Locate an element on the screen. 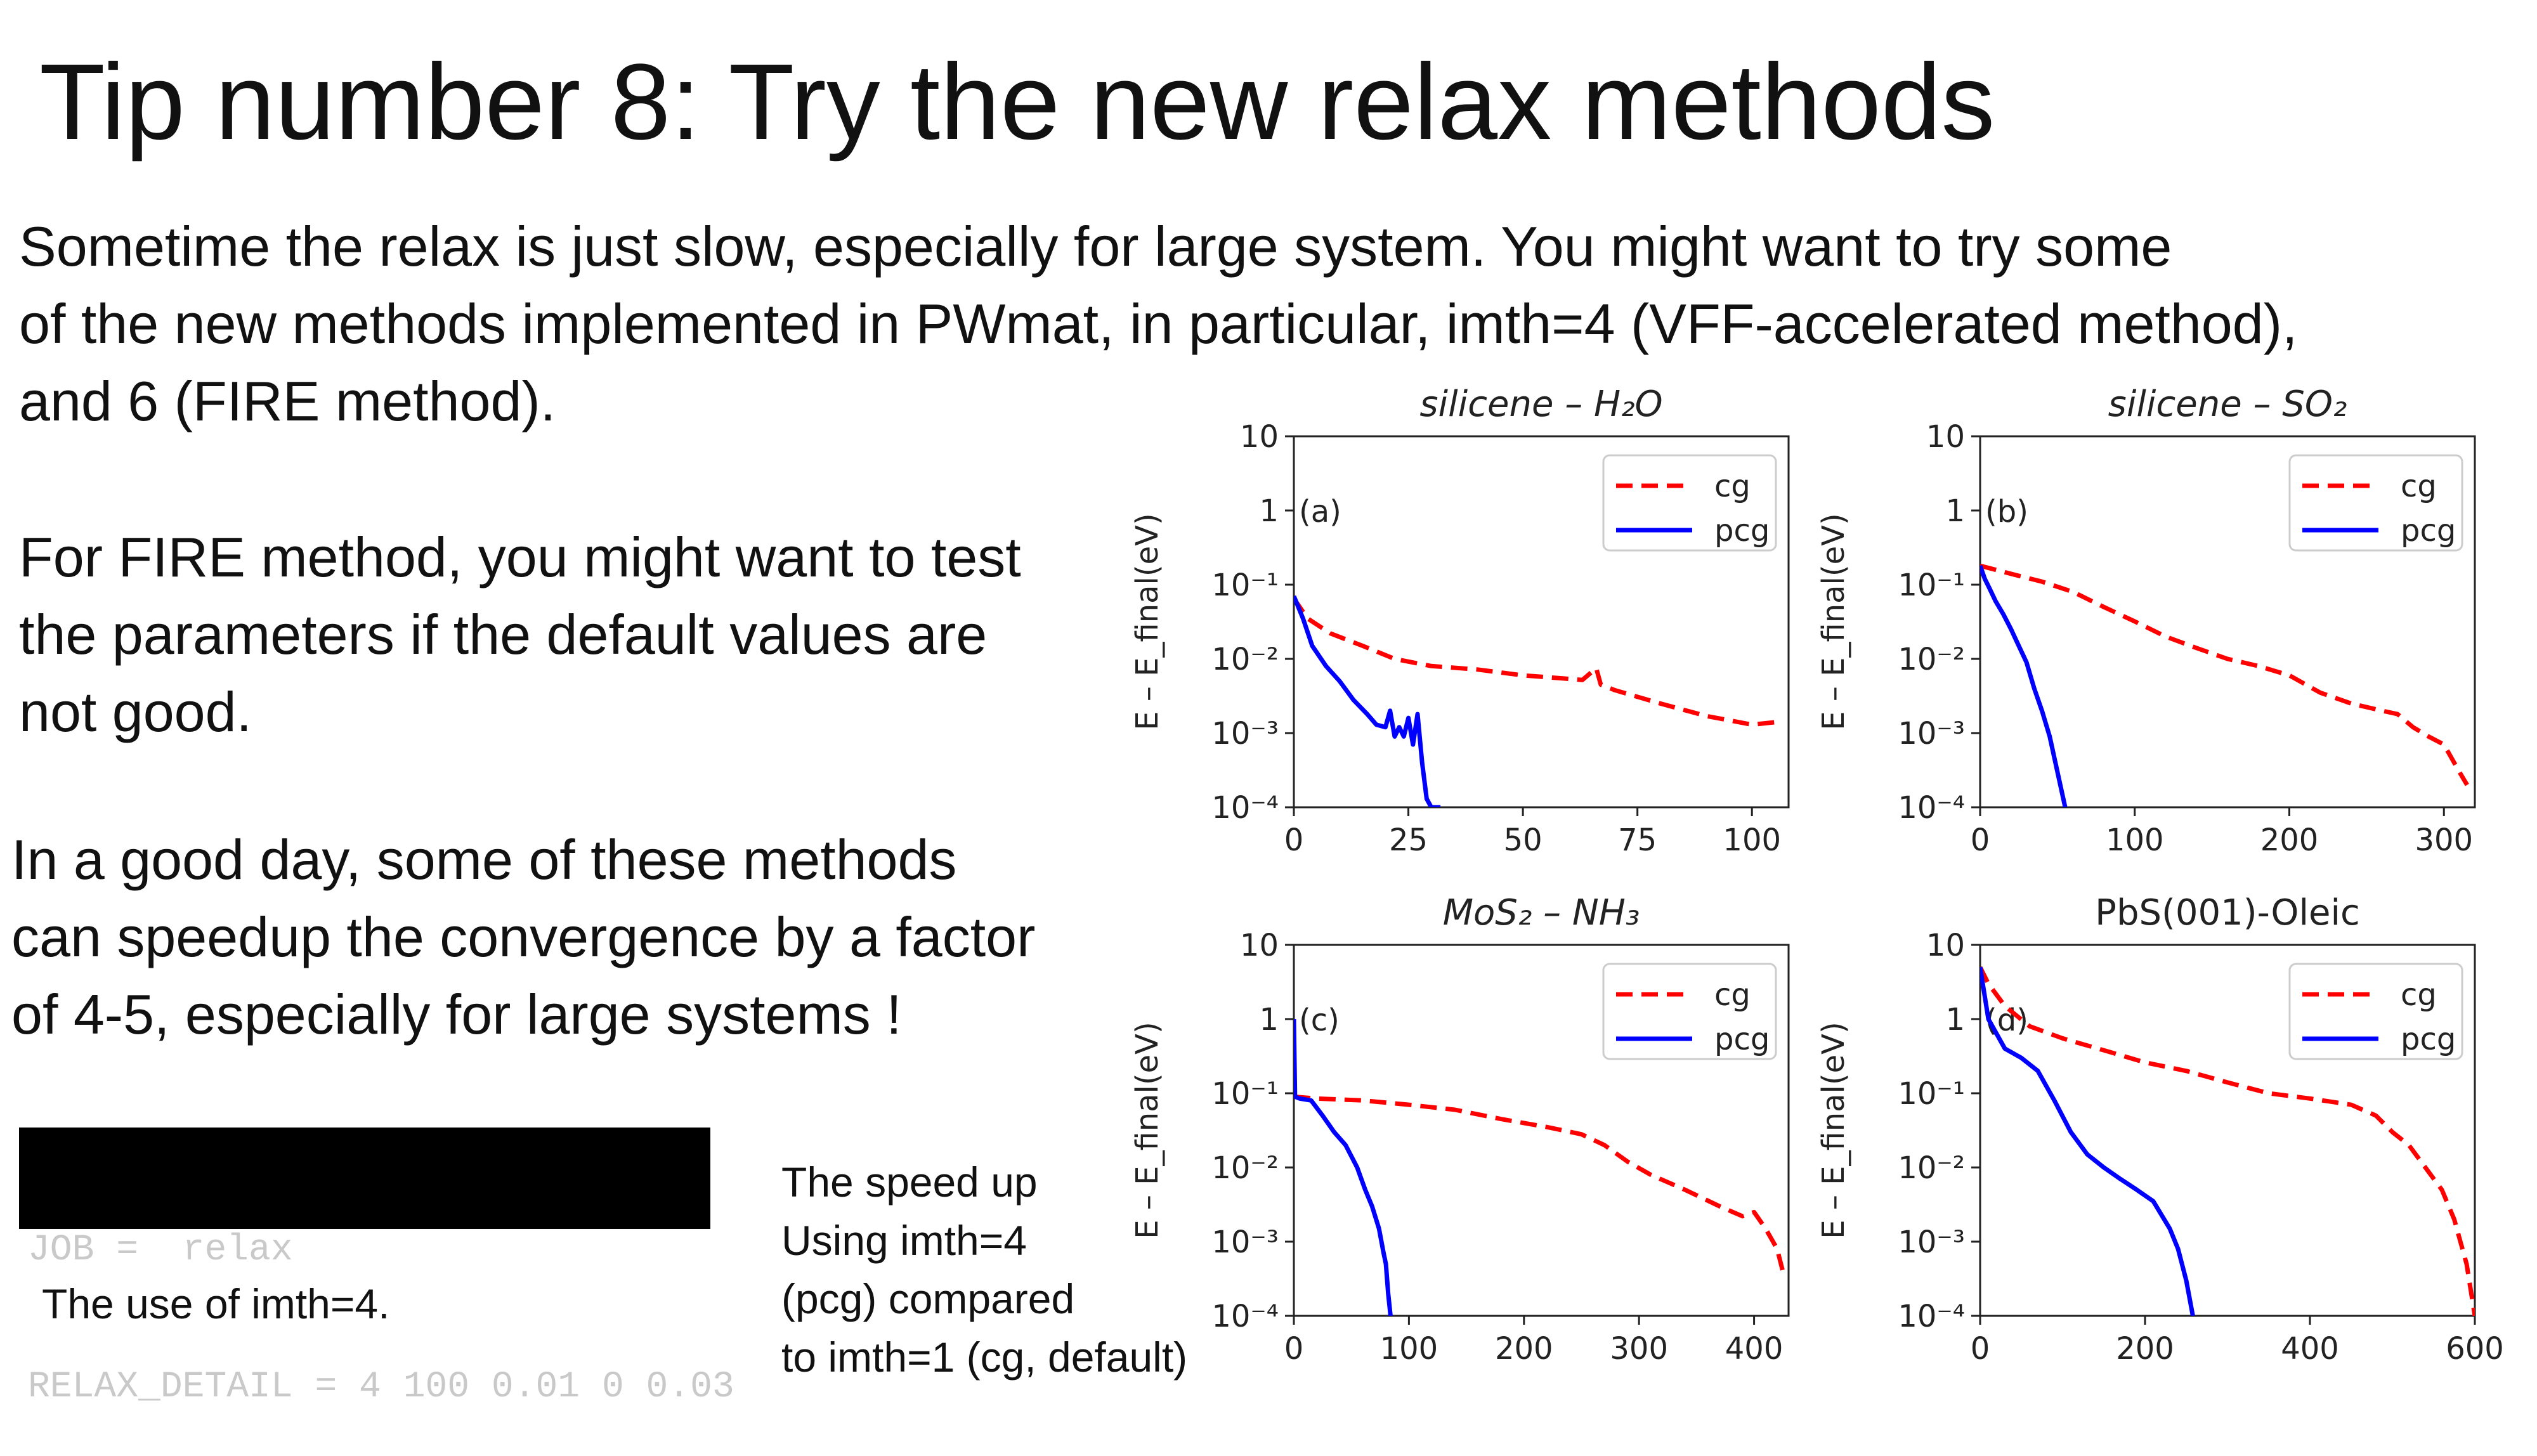  fire-note-line: the parameters if the default values are is located at coordinates (503, 634).